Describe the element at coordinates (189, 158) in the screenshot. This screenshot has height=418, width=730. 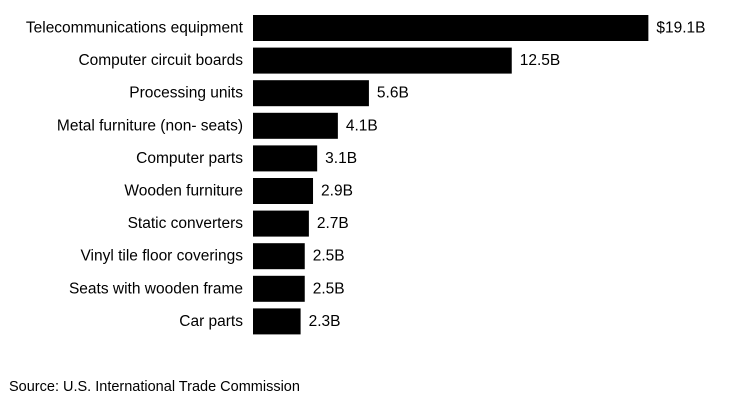
I see `category-label: Computer parts` at that location.